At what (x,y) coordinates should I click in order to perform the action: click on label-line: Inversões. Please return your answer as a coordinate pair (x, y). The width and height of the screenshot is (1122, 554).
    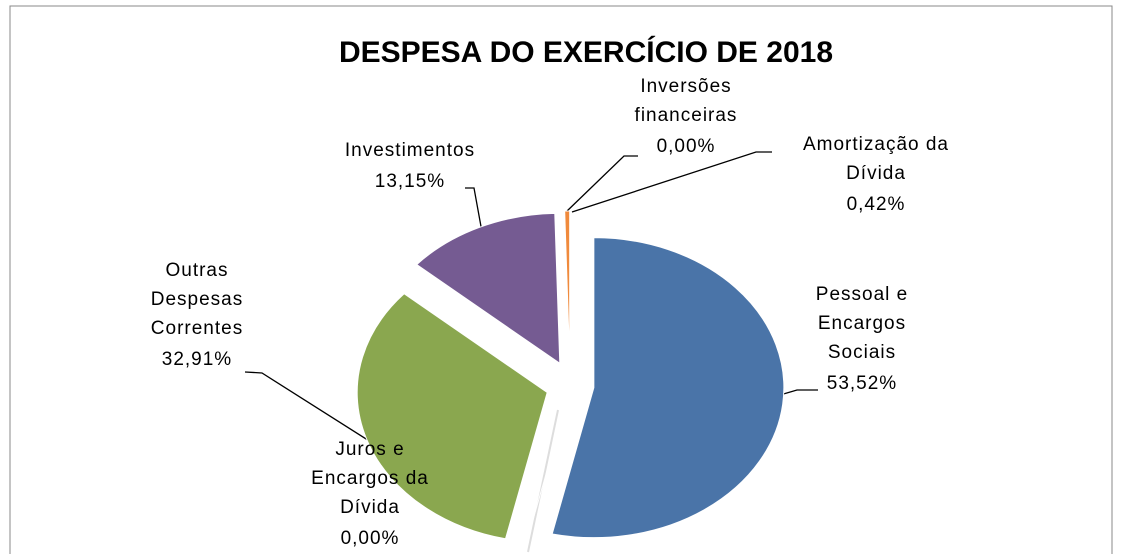
    Looking at the image, I should click on (685, 86).